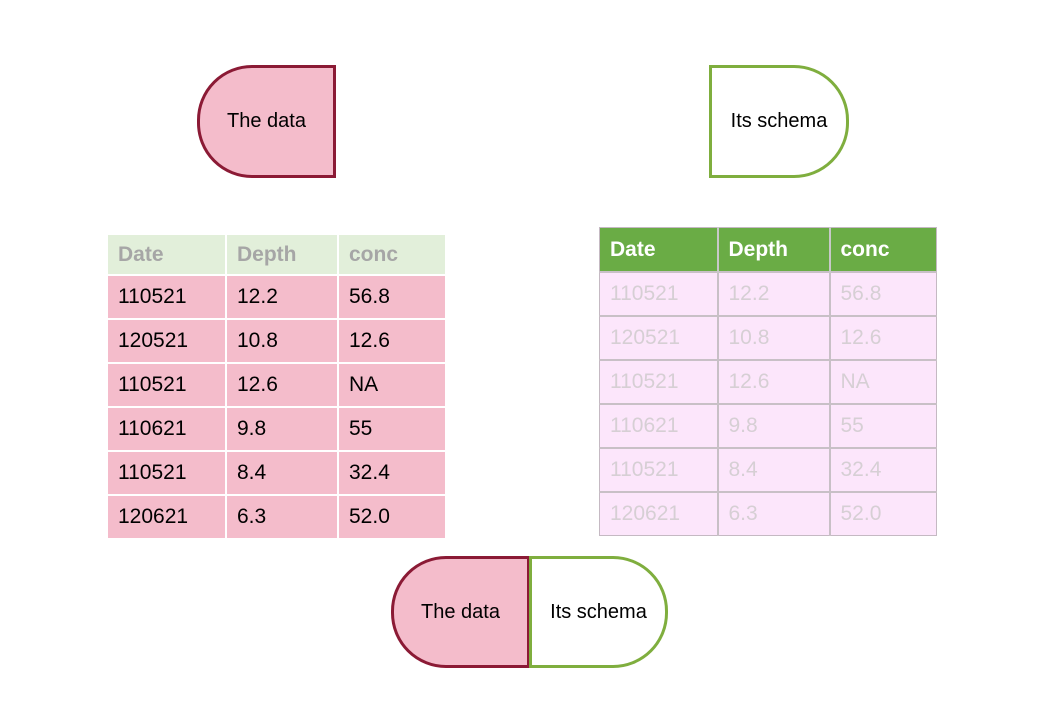 This screenshot has height=722, width=1047. I want to click on schema-cell-depth: 9.8, so click(774, 425).